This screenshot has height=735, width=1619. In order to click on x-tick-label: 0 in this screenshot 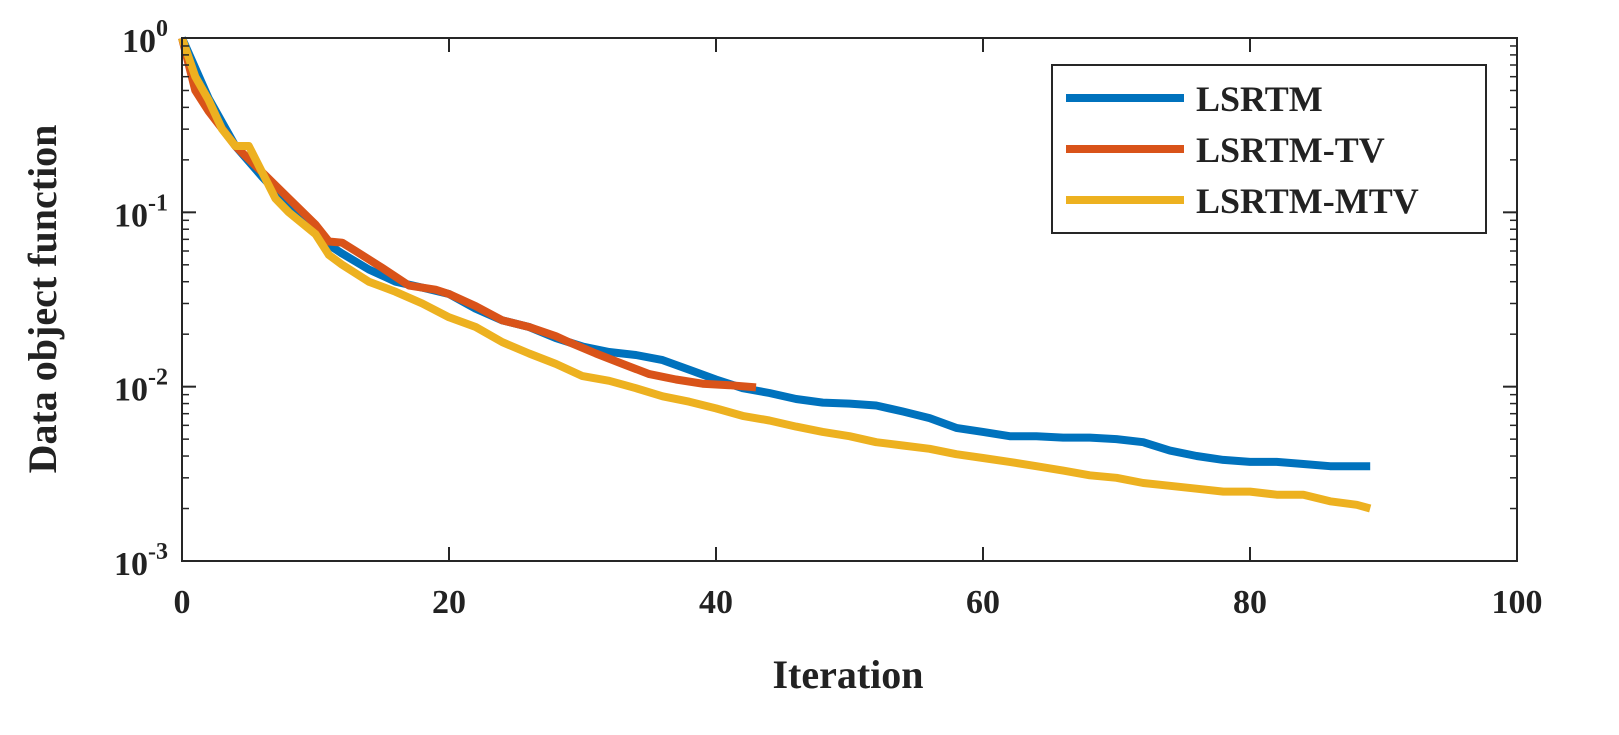, I will do `click(182, 602)`.